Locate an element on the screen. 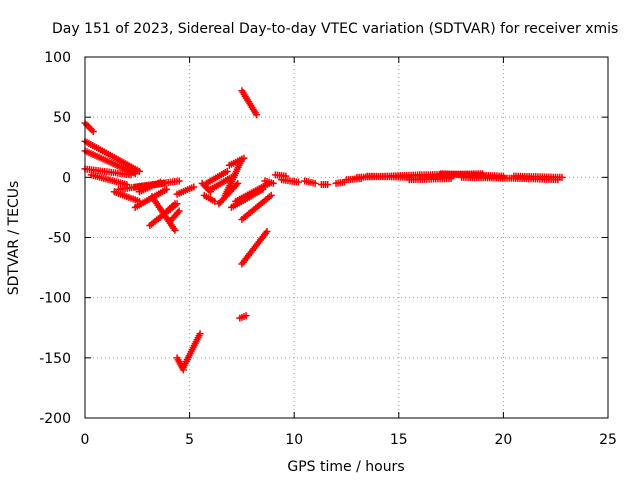 The width and height of the screenshot is (640, 480). y-tick-labels: -200 -150 -100 -50 0 50 100 is located at coordinates (55, 238).